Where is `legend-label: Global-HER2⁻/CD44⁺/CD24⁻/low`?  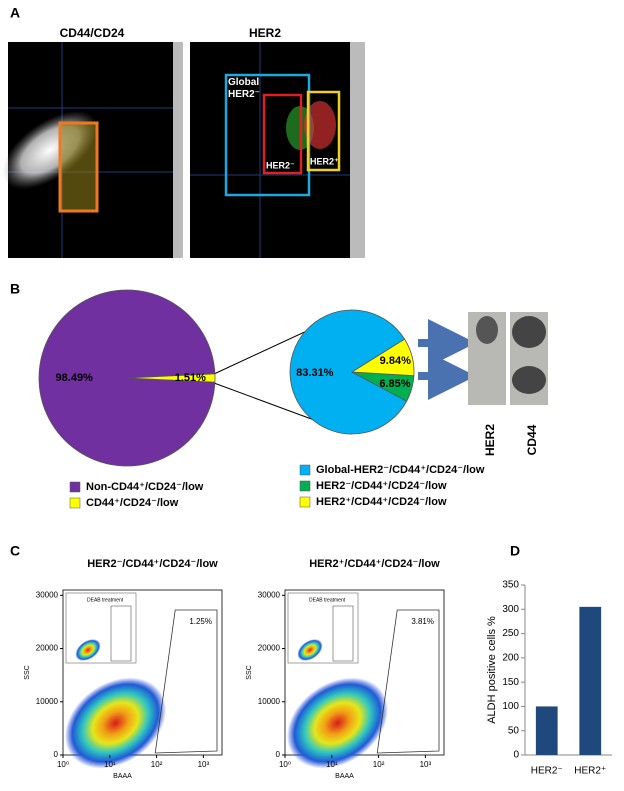
legend-label: Global-HER2⁻/CD44⁺/CD24⁻/low is located at coordinates (400, 470).